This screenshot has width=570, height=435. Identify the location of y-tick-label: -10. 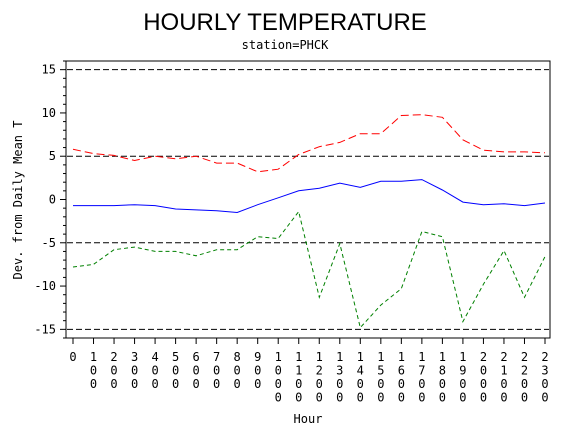
(45, 286).